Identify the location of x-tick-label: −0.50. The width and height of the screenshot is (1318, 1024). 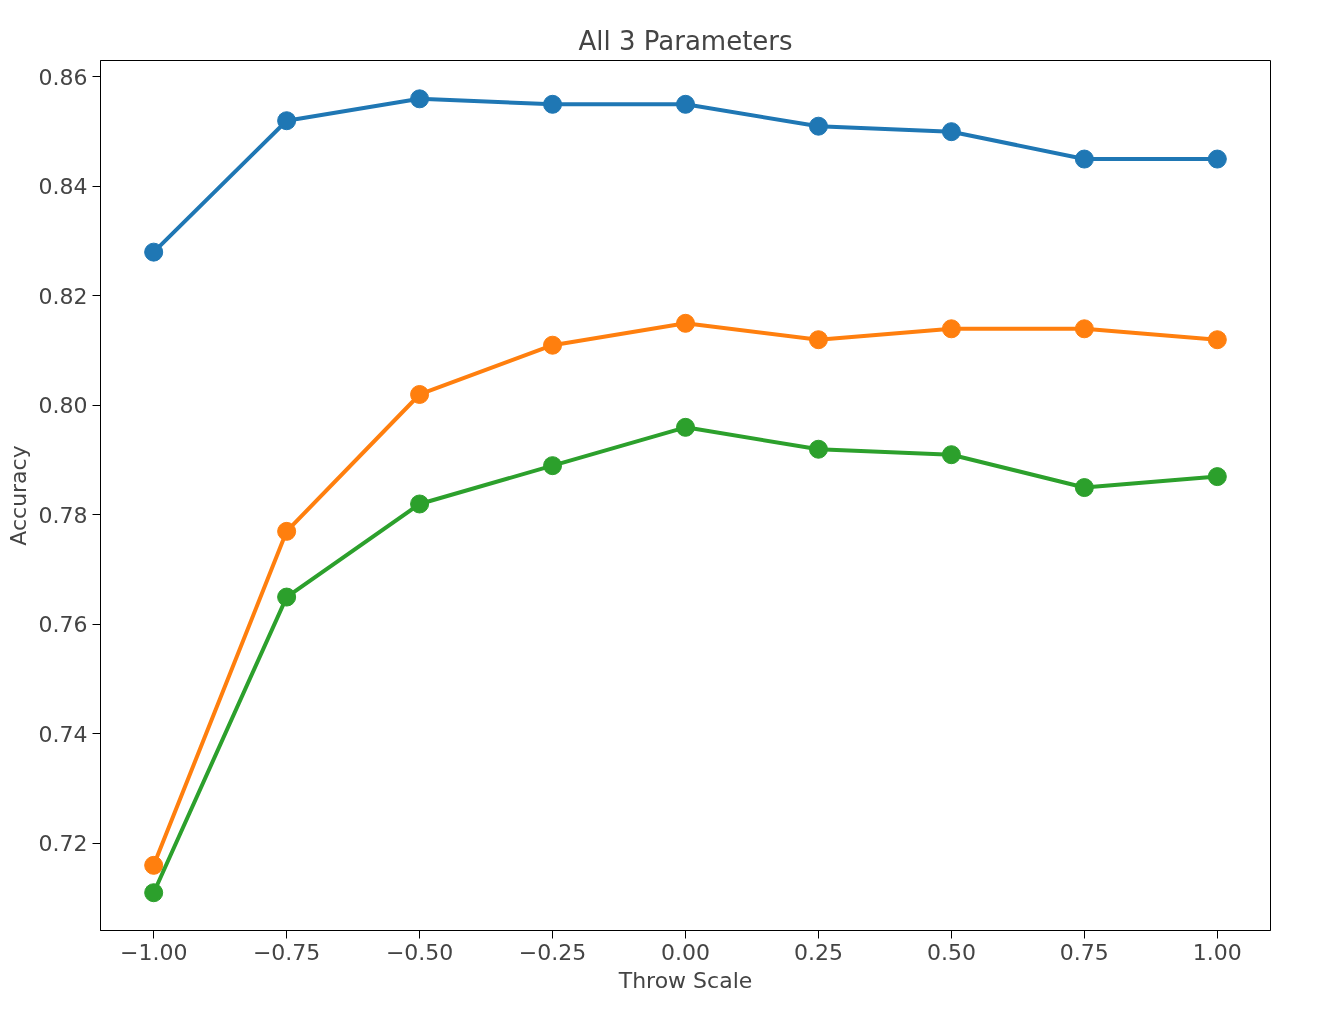
(419, 952).